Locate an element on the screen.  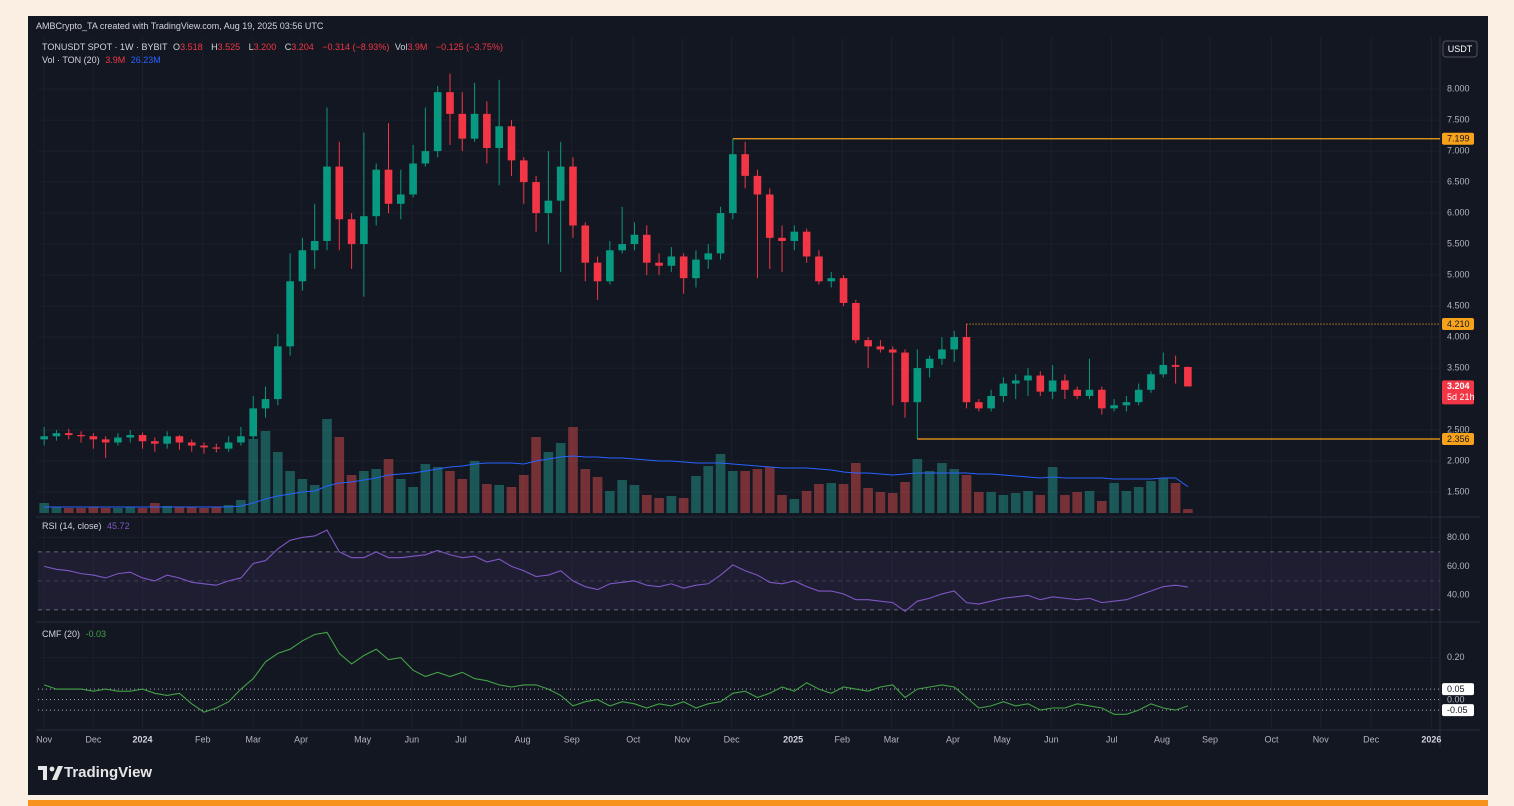
rsi-value: 45.72 is located at coordinates (118, 526).